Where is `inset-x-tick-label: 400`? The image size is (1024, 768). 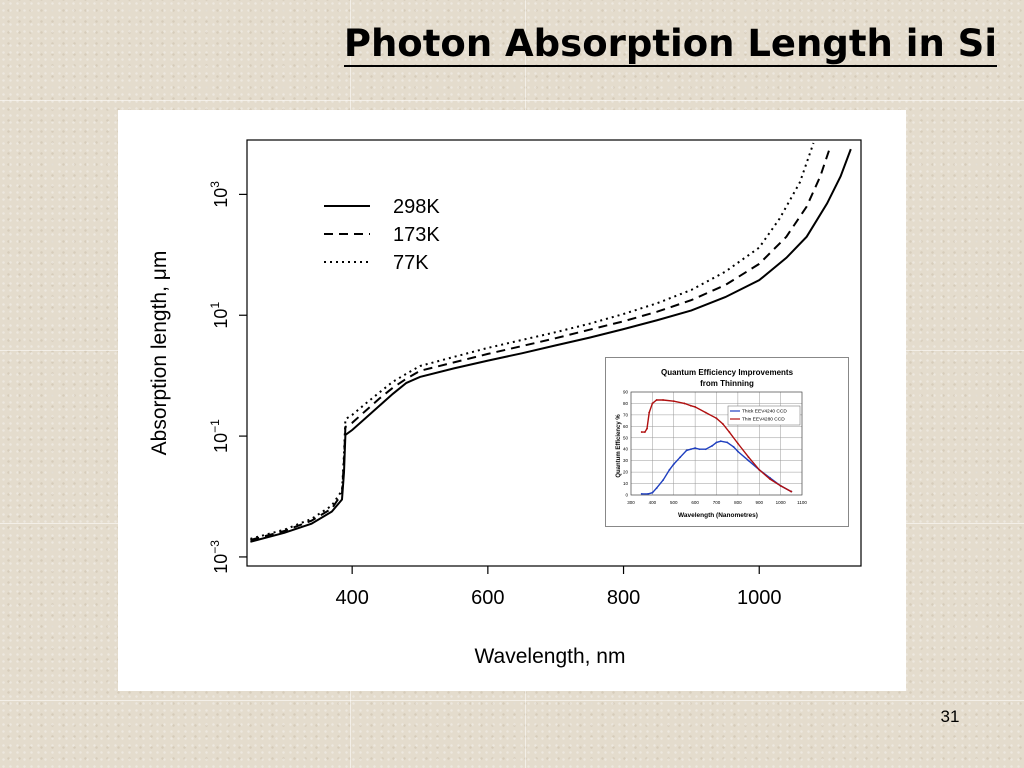
inset-x-tick-label: 400 is located at coordinates (653, 502).